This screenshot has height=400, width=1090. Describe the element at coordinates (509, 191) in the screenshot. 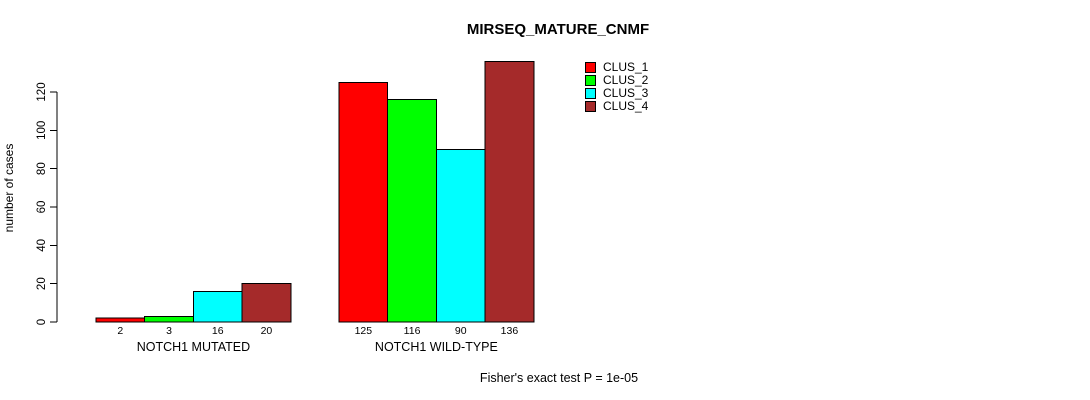

I see `bar-clus_4-group2` at that location.